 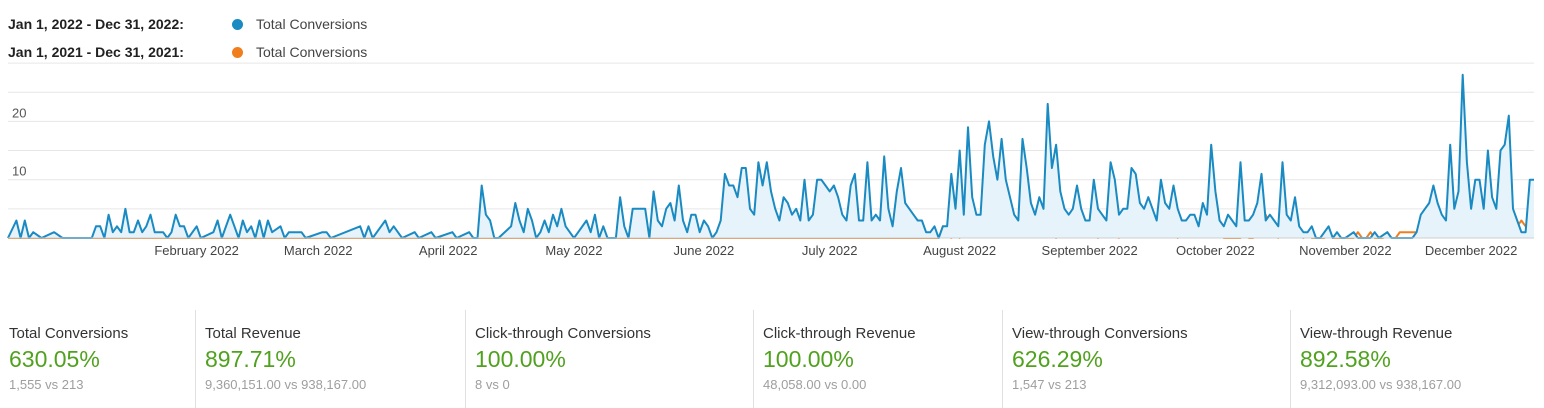 What do you see at coordinates (563, 333) in the screenshot?
I see `metric-name: Click-through Conversions` at bounding box center [563, 333].